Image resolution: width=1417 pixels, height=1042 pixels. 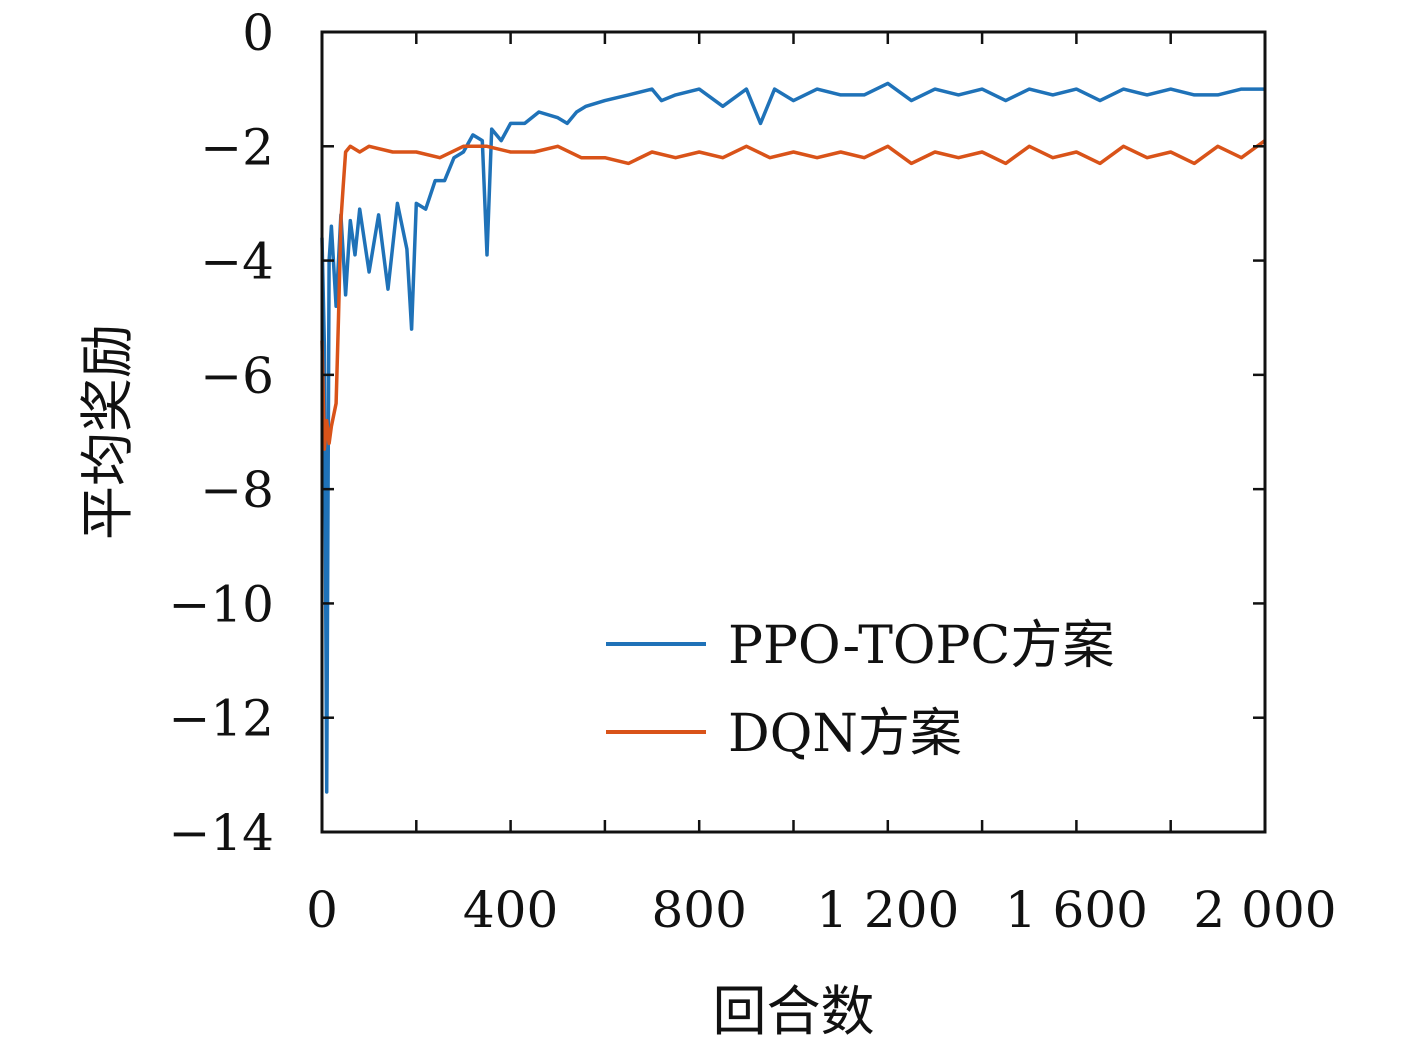 What do you see at coordinates (921, 646) in the screenshot?
I see `legend-label-0: PPO-TOPC方案` at bounding box center [921, 646].